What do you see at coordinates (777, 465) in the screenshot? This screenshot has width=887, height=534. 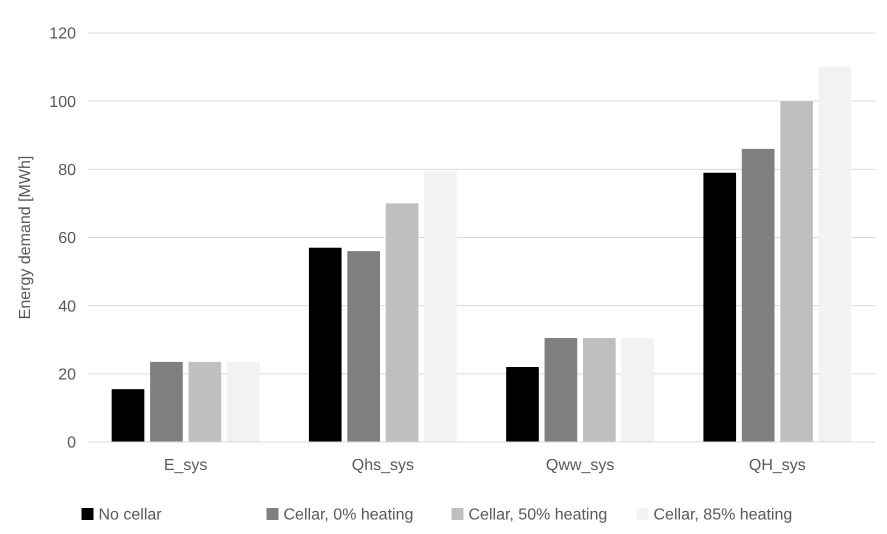 I see `x-tick-label: QH_sys` at bounding box center [777, 465].